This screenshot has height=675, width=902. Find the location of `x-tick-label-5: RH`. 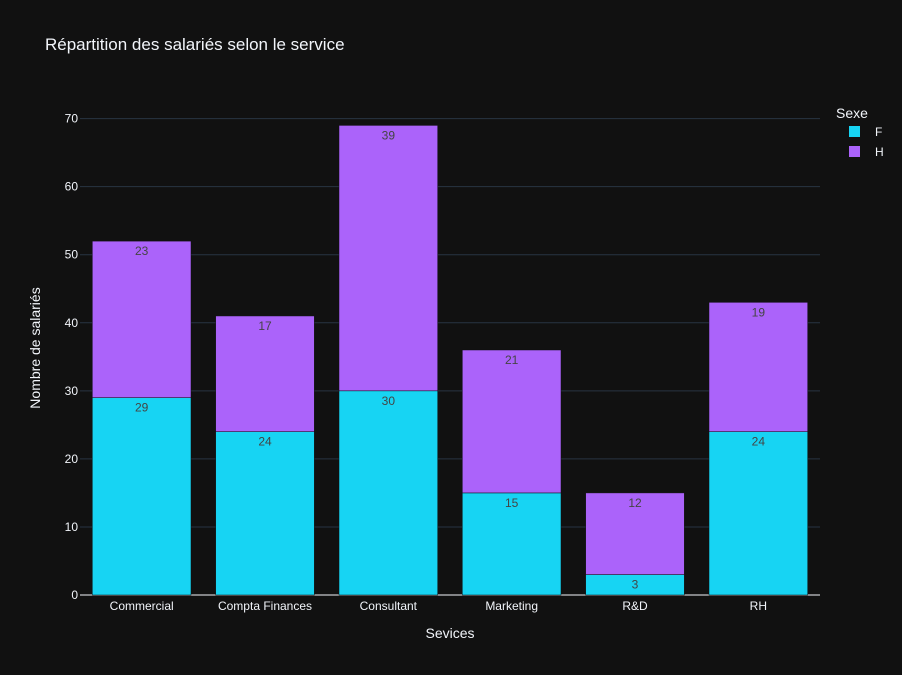

x-tick-label-5: RH is located at coordinates (758, 606).